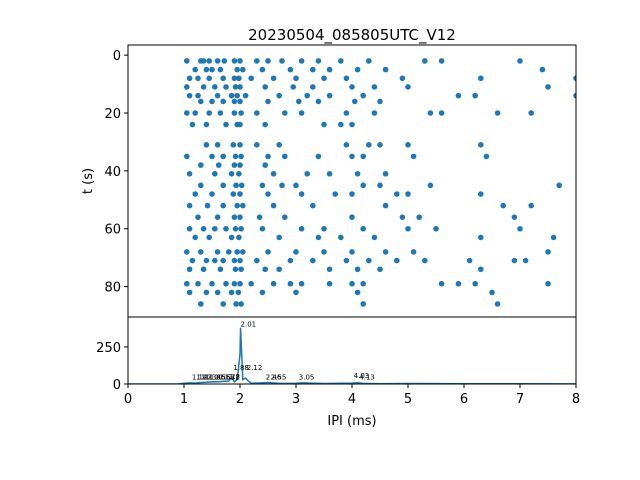  I want to click on peak-label: 4.13, so click(367, 378).